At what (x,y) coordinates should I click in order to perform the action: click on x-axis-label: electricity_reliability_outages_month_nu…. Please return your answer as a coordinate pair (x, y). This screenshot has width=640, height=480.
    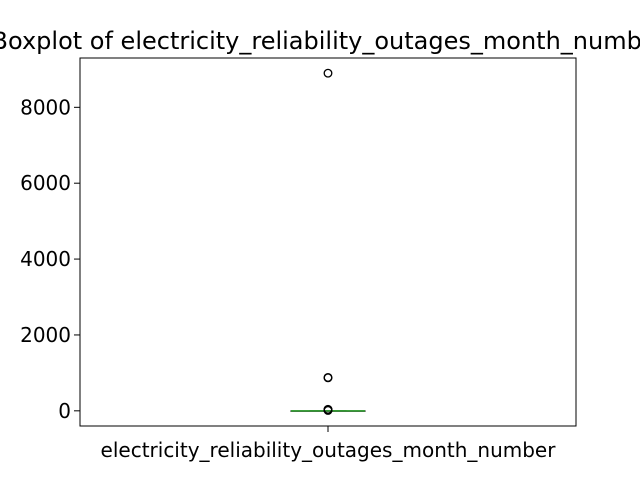
    Looking at the image, I should click on (329, 450).